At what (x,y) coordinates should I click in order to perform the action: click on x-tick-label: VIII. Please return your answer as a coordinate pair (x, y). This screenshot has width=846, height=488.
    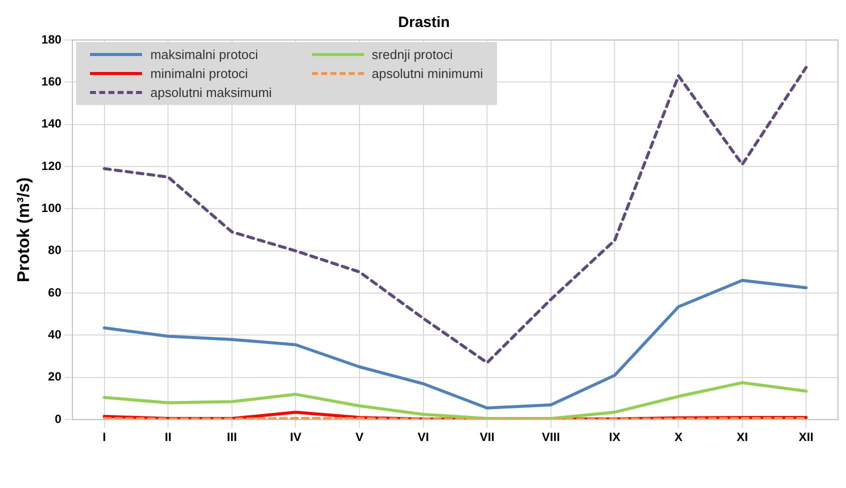
    Looking at the image, I should click on (551, 437).